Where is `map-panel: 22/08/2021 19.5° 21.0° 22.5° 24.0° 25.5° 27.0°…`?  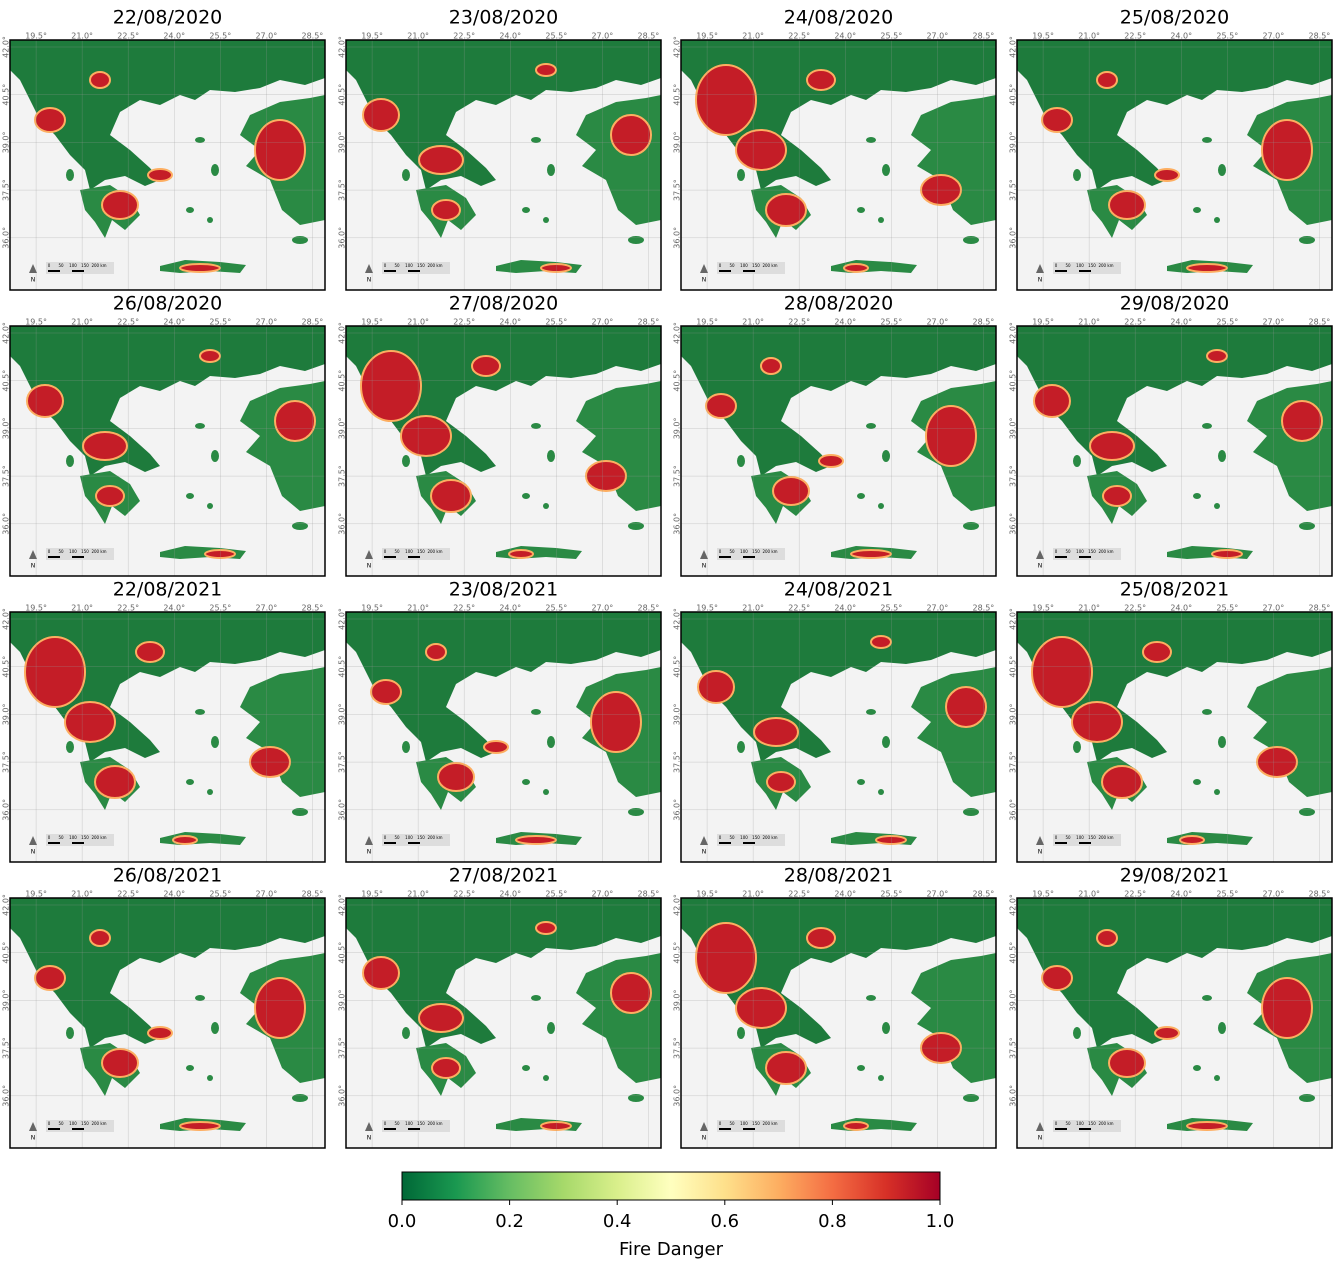 map-panel: 22/08/2021 19.5° 21.0° 22.5° 24.0° 25.5° 27.0°… is located at coordinates (163, 721).